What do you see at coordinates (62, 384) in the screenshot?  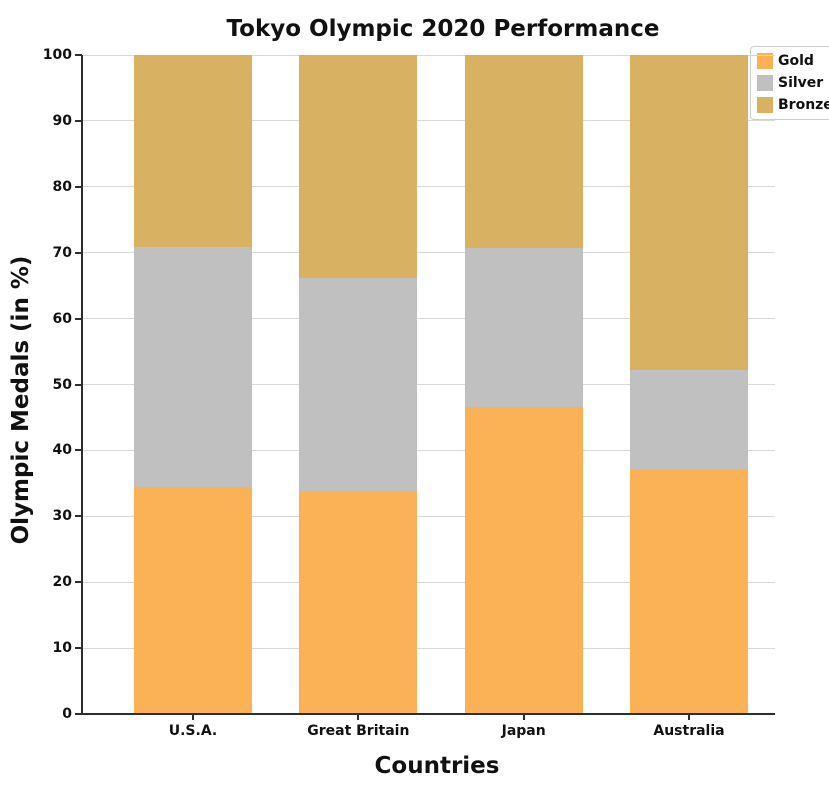 I see `y-tick-label-50: 50` at bounding box center [62, 384].